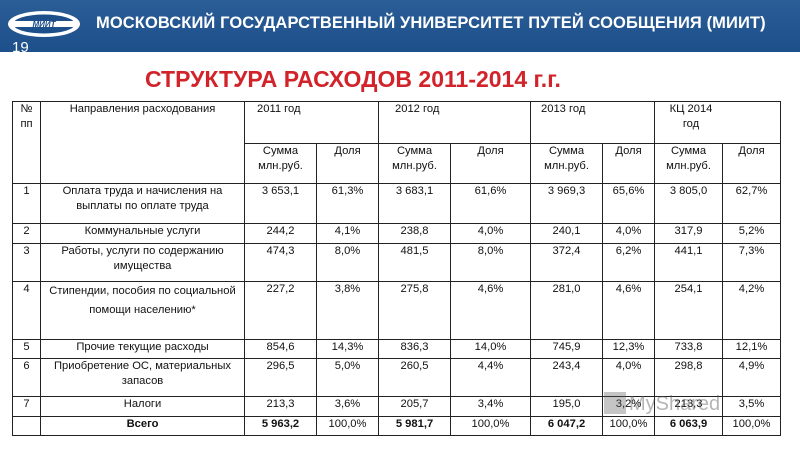 The width and height of the screenshot is (800, 455). Describe the element at coordinates (491, 203) in the screenshot. I see `cell: 61,6%` at that location.